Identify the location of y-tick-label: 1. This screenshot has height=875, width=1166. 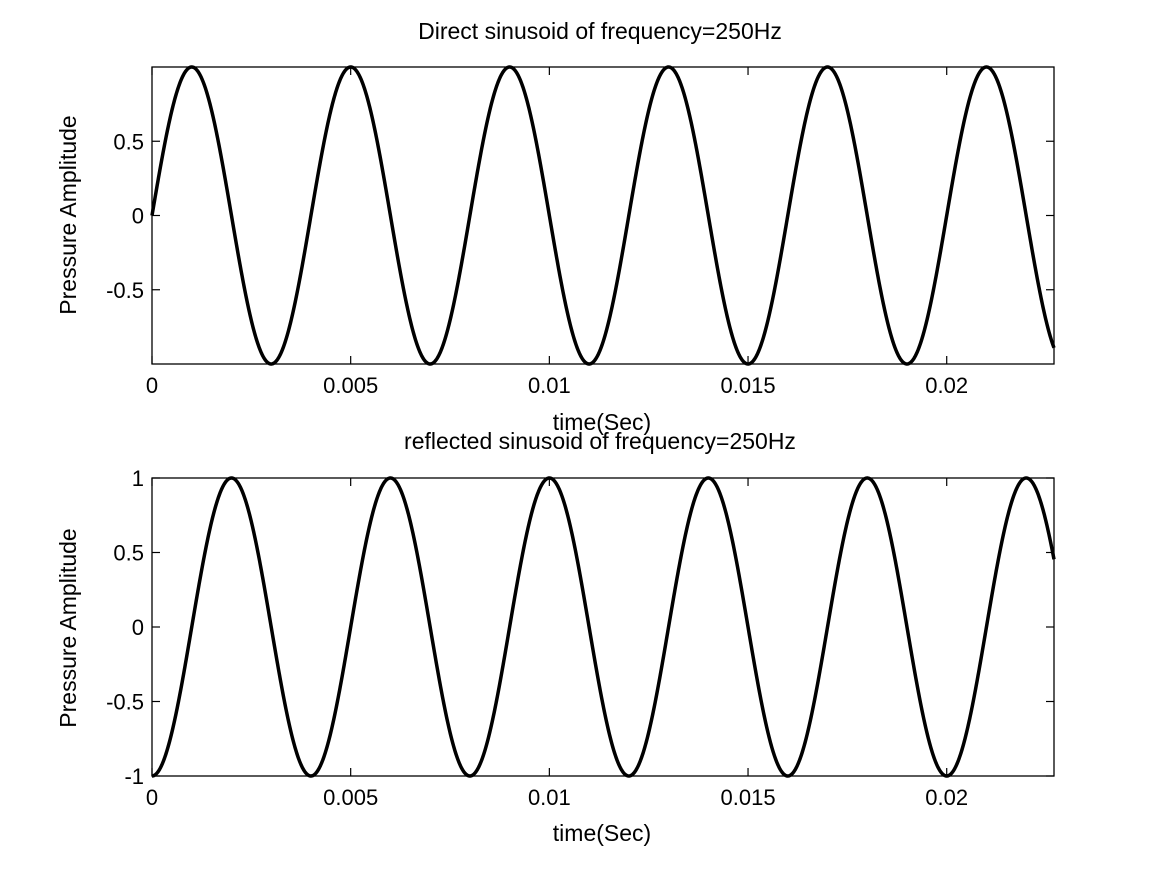
(138, 478).